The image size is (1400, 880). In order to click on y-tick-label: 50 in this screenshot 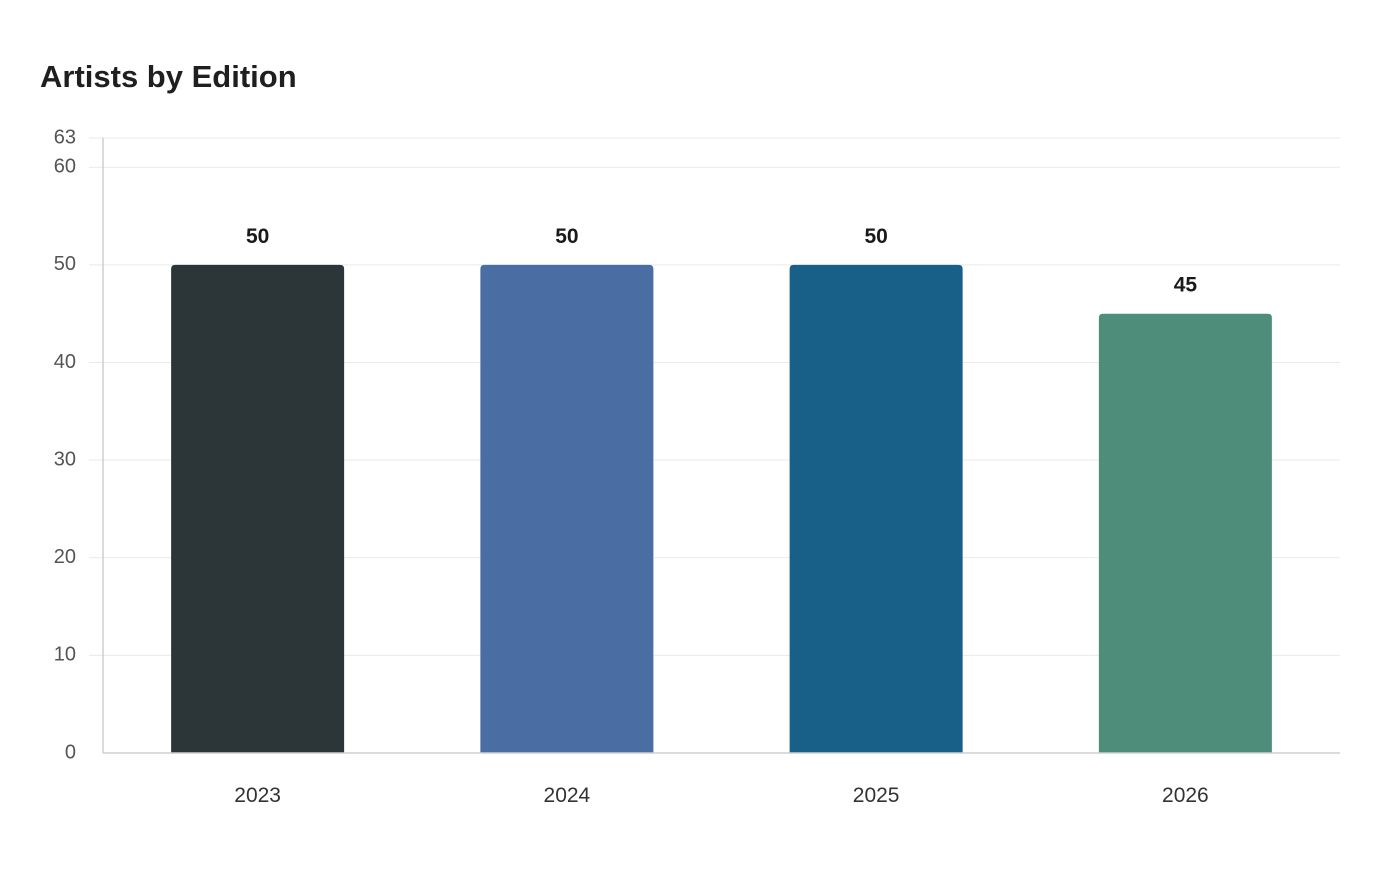, I will do `click(65, 264)`.